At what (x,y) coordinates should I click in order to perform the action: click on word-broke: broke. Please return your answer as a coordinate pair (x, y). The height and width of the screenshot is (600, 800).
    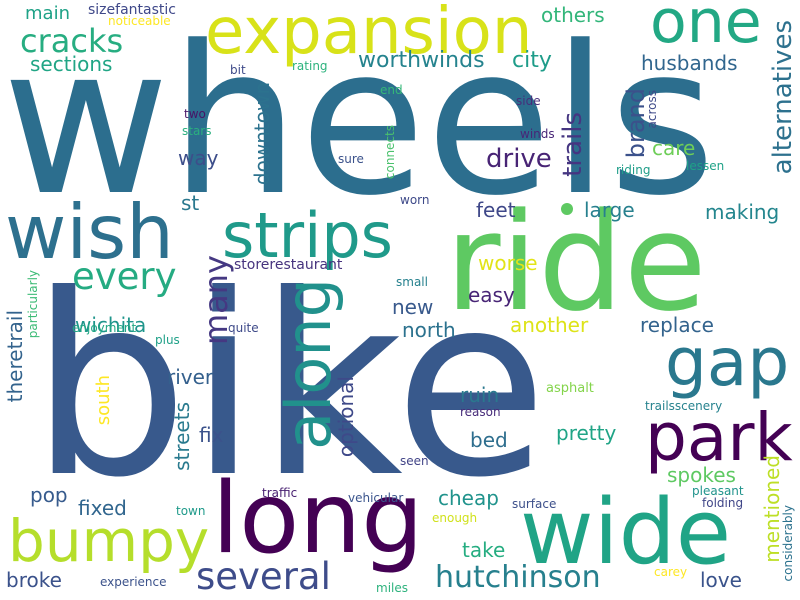
    Looking at the image, I should click on (34, 580).